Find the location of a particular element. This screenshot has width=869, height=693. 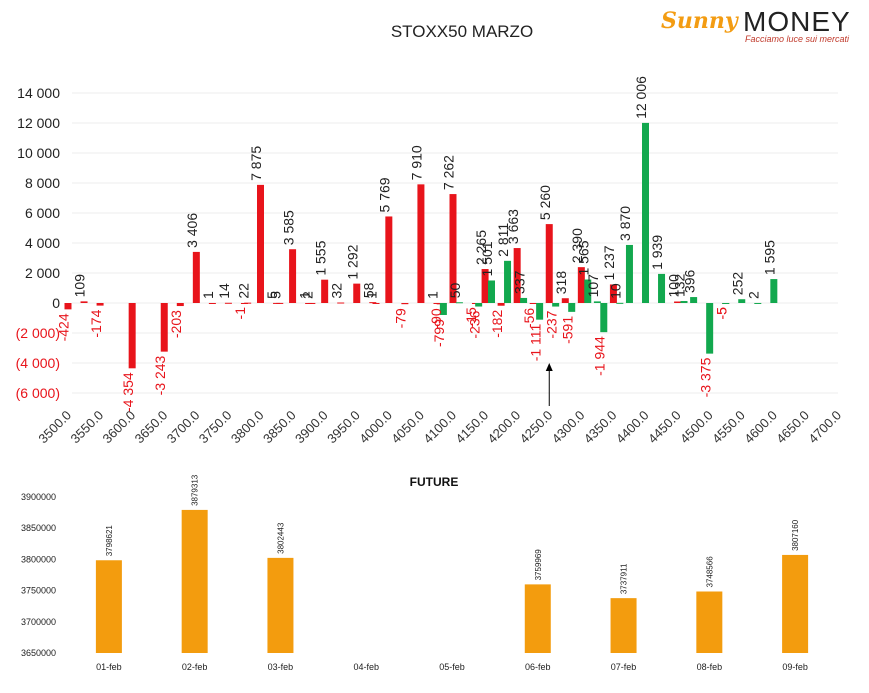

data-label: 1 501 is located at coordinates (487, 258).